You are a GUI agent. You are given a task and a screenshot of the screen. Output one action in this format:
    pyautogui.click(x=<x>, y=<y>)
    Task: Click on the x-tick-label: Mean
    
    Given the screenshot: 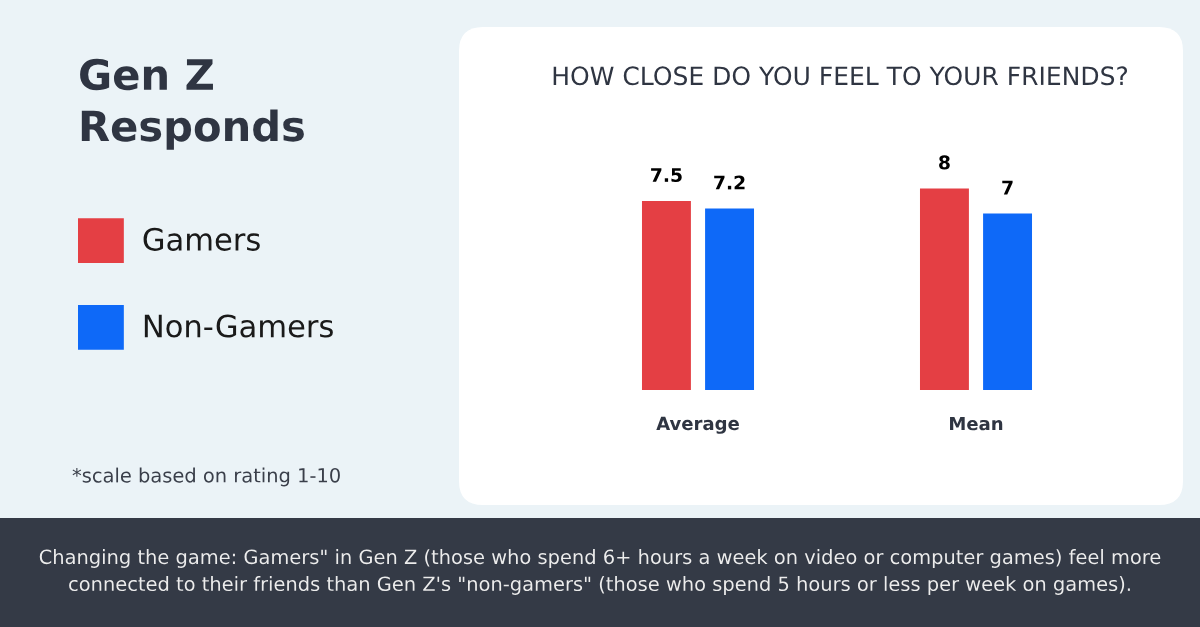 What is the action you would take?
    pyautogui.click(x=976, y=423)
    